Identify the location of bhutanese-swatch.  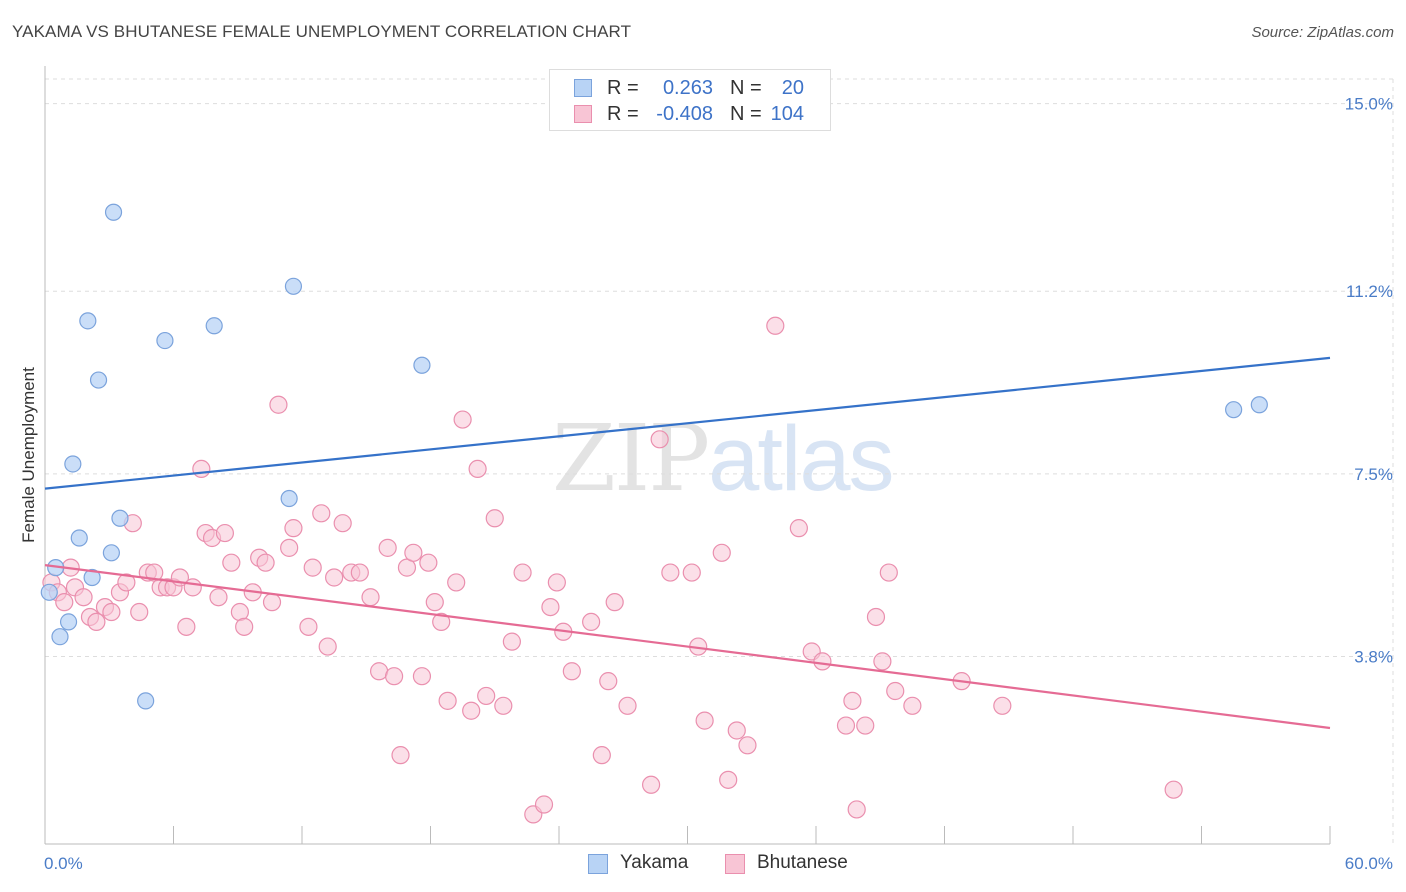
(583, 114).